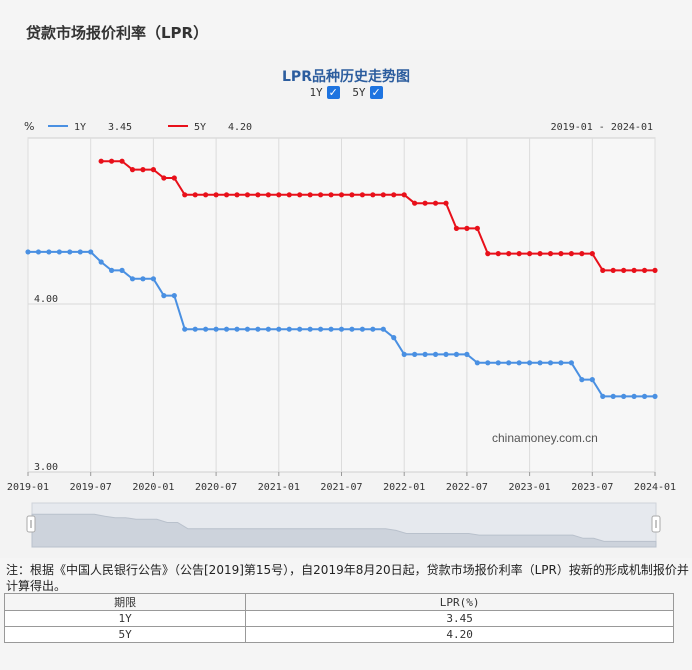  What do you see at coordinates (46, 299) in the screenshot?
I see `y-tick-label: 4.00` at bounding box center [46, 299].